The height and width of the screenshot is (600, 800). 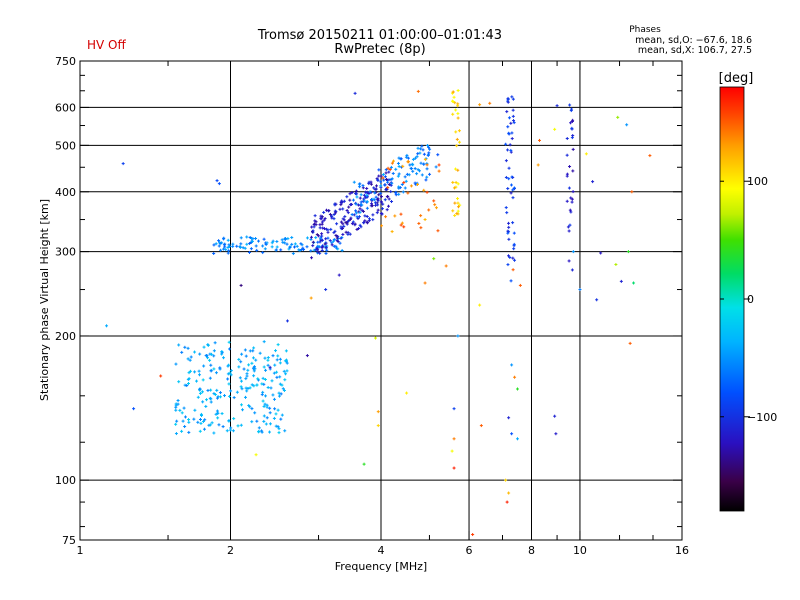 What do you see at coordinates (65, 192) in the screenshot?
I see `y-tick-label: 400` at bounding box center [65, 192].